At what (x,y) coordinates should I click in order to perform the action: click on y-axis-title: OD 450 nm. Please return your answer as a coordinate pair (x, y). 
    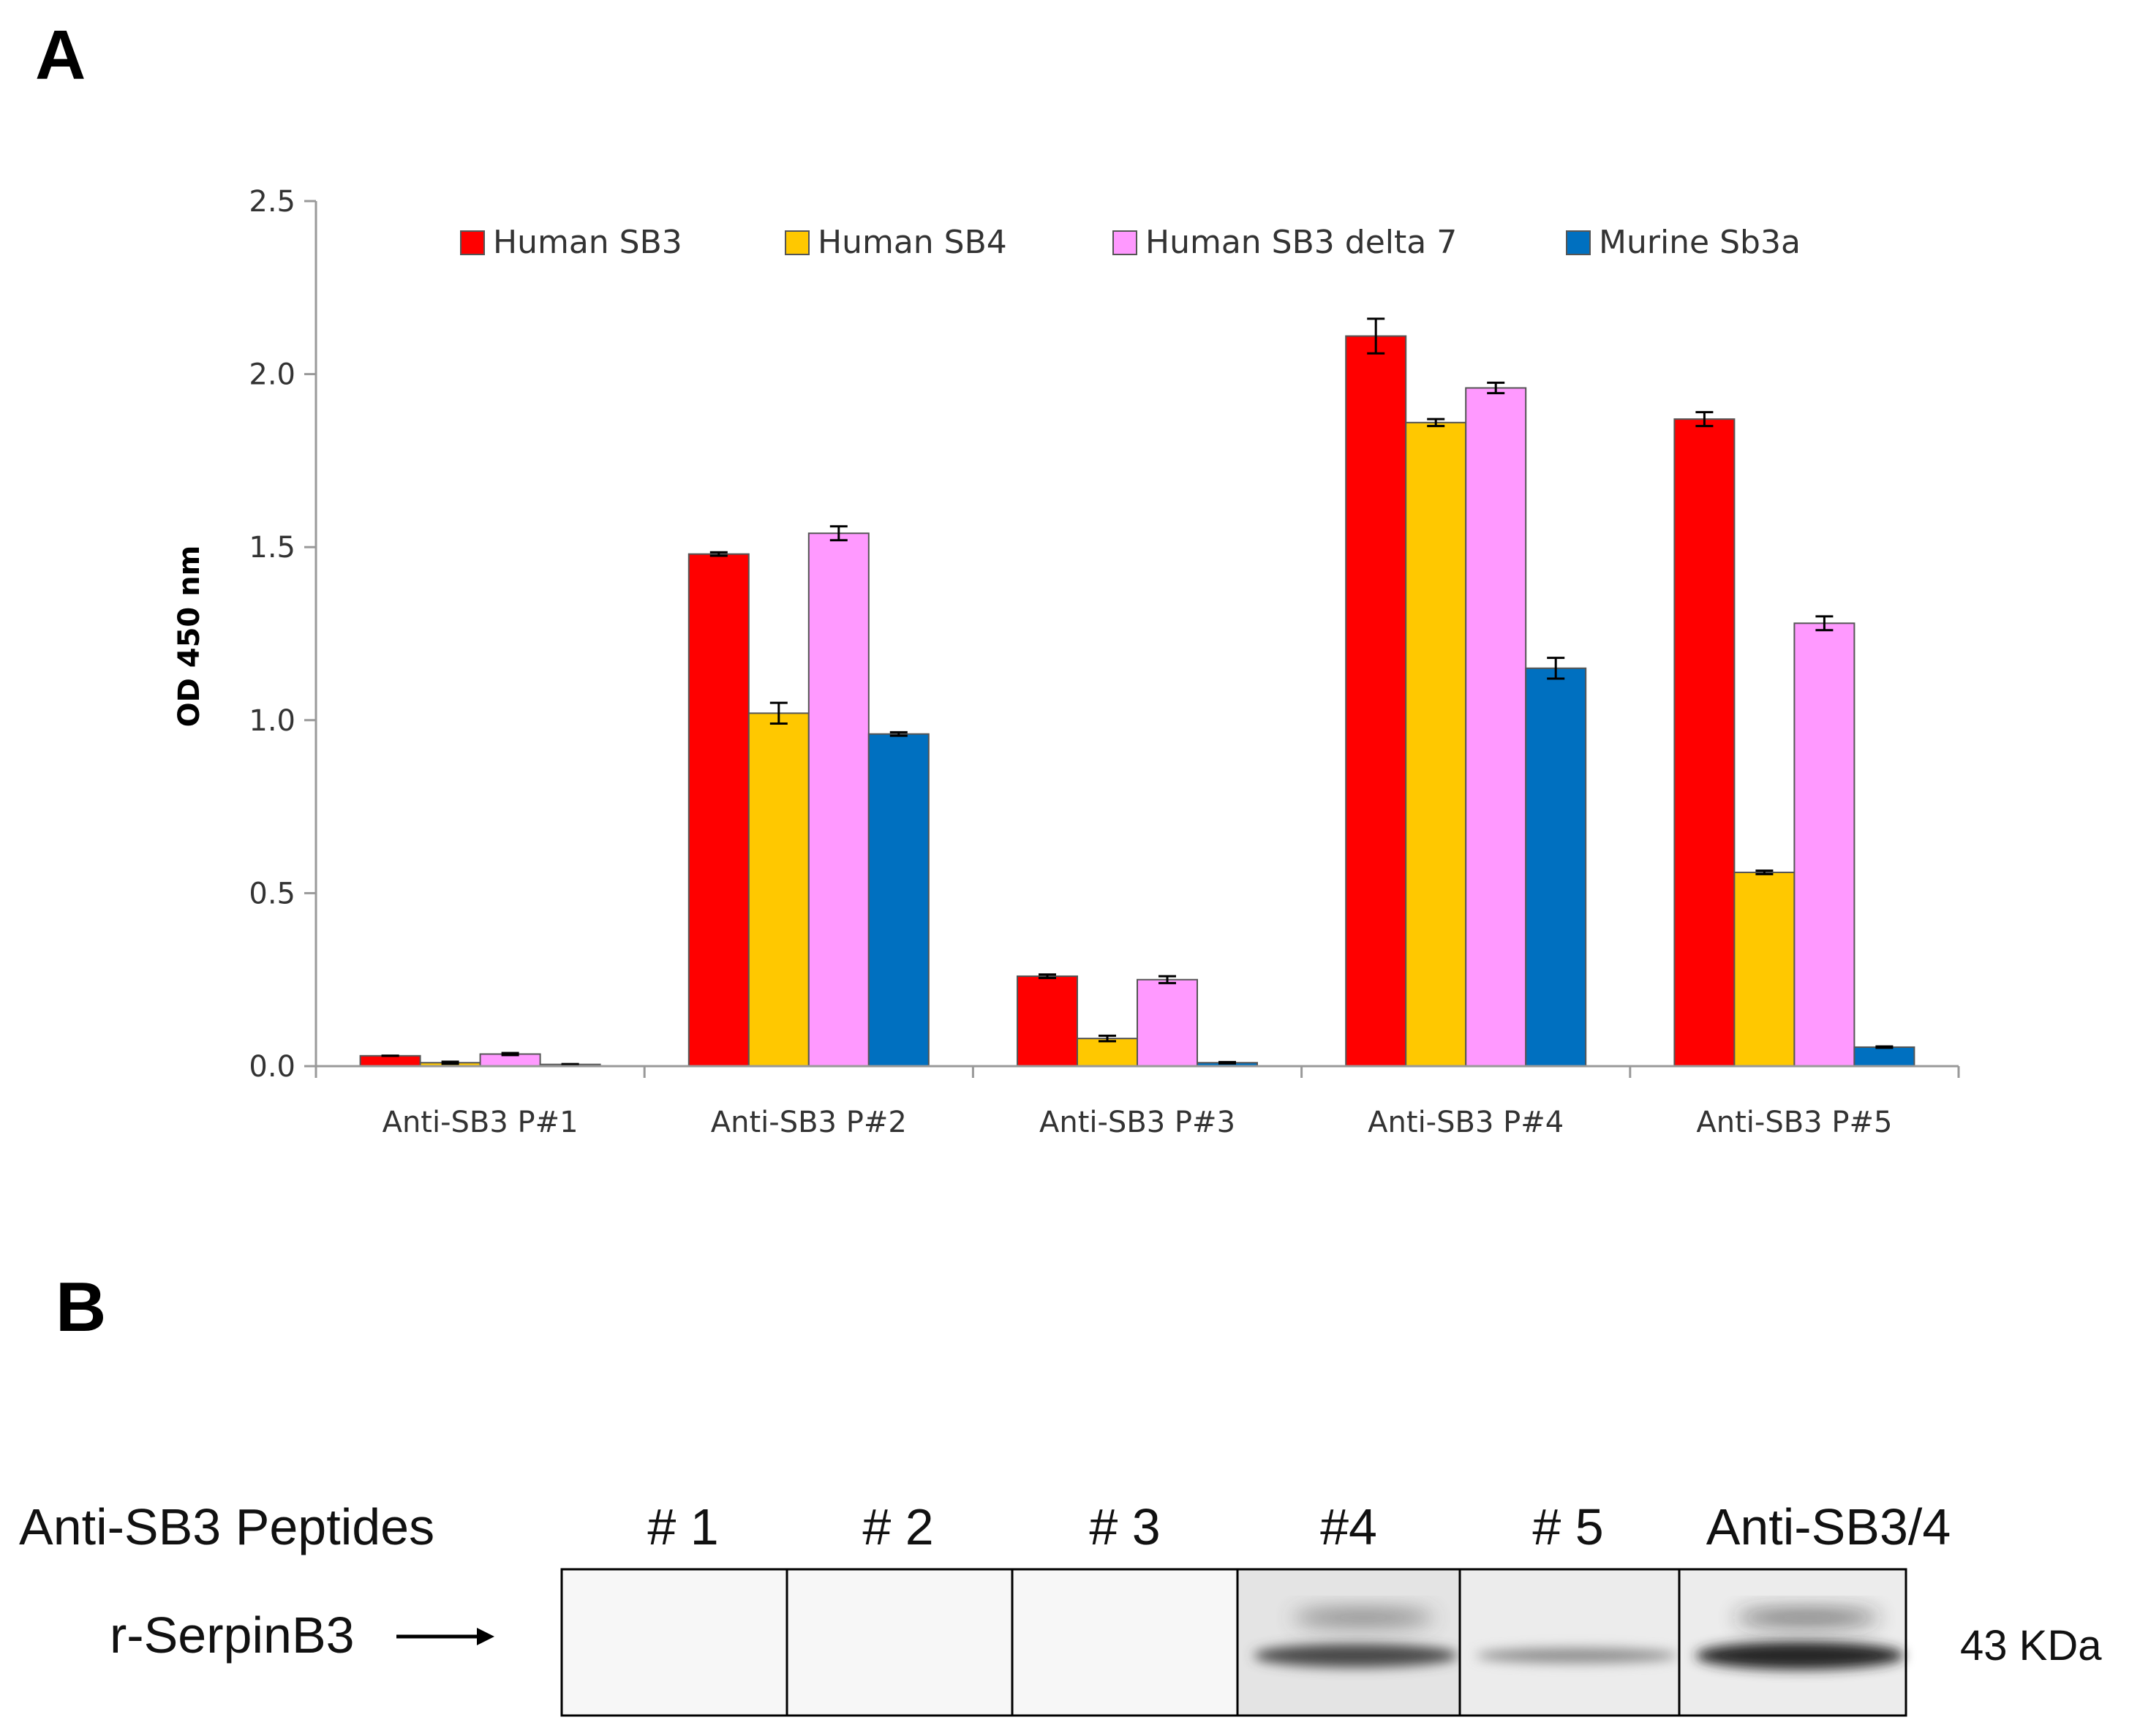
    Looking at the image, I should click on (189, 637).